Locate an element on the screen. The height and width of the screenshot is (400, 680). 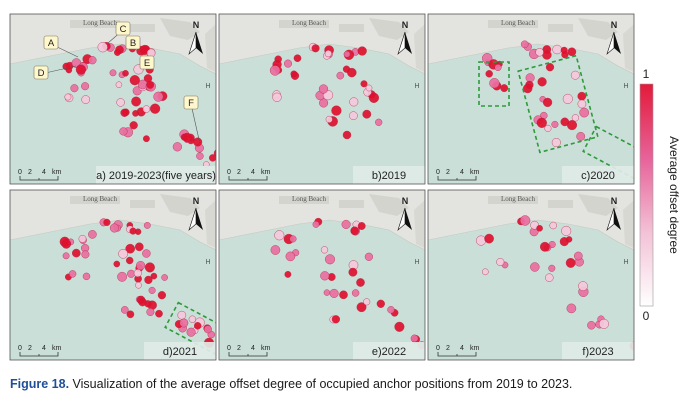
panel-label: f)2023 is located at coordinates (598, 351).